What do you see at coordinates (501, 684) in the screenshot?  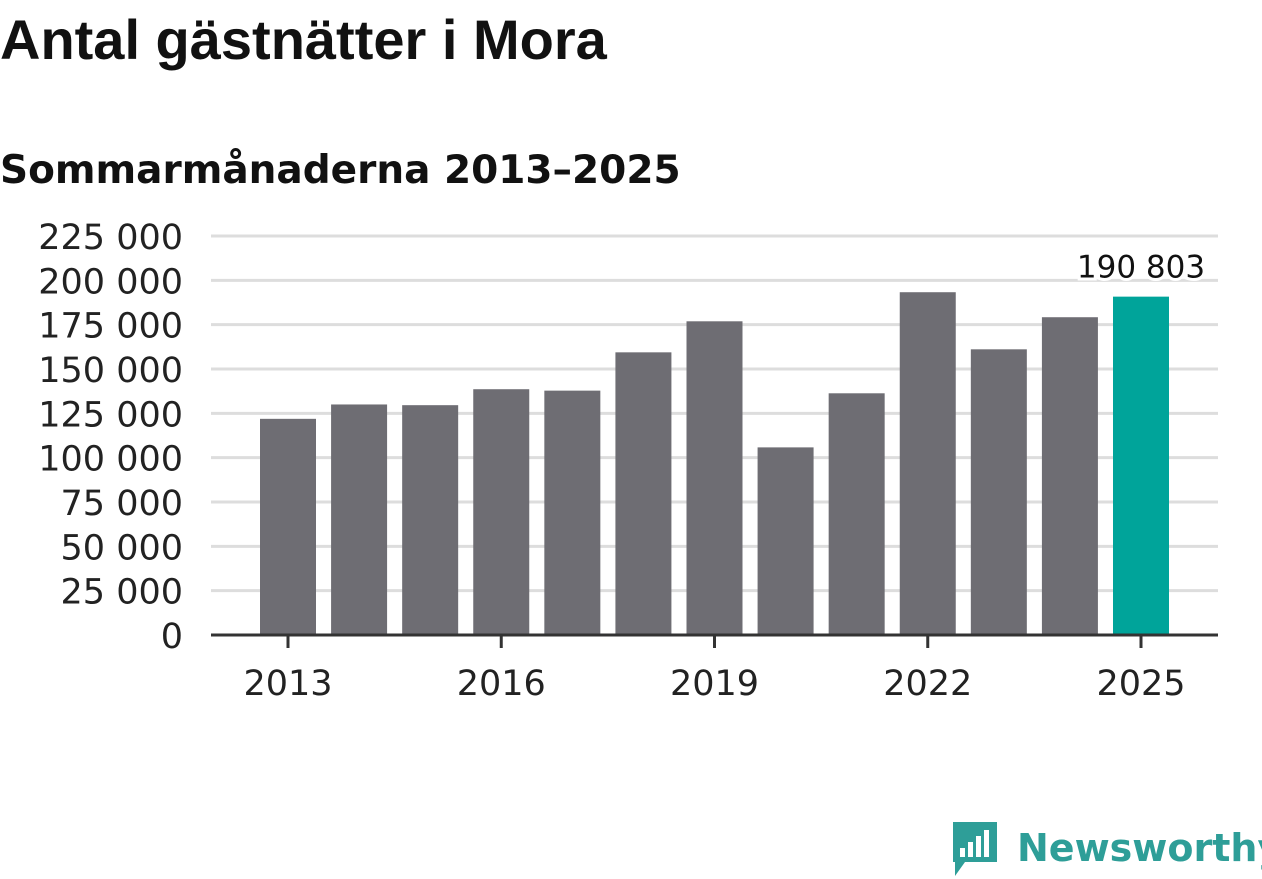 I see `x-tick-label: 2016` at bounding box center [501, 684].